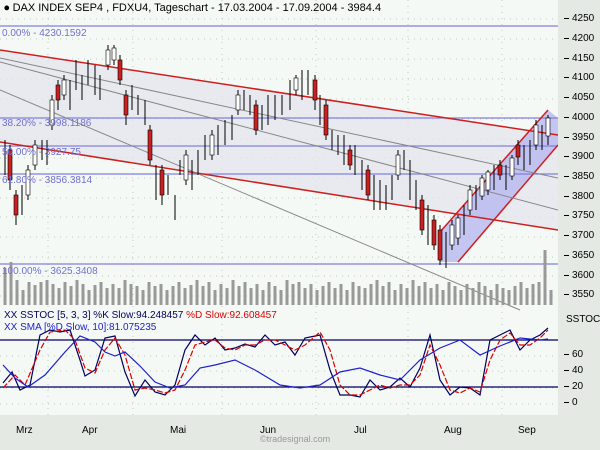  Describe the element at coordinates (44, 33) in the screenshot. I see `fib-label-0: 0.00% - 4230.1592` at that location.